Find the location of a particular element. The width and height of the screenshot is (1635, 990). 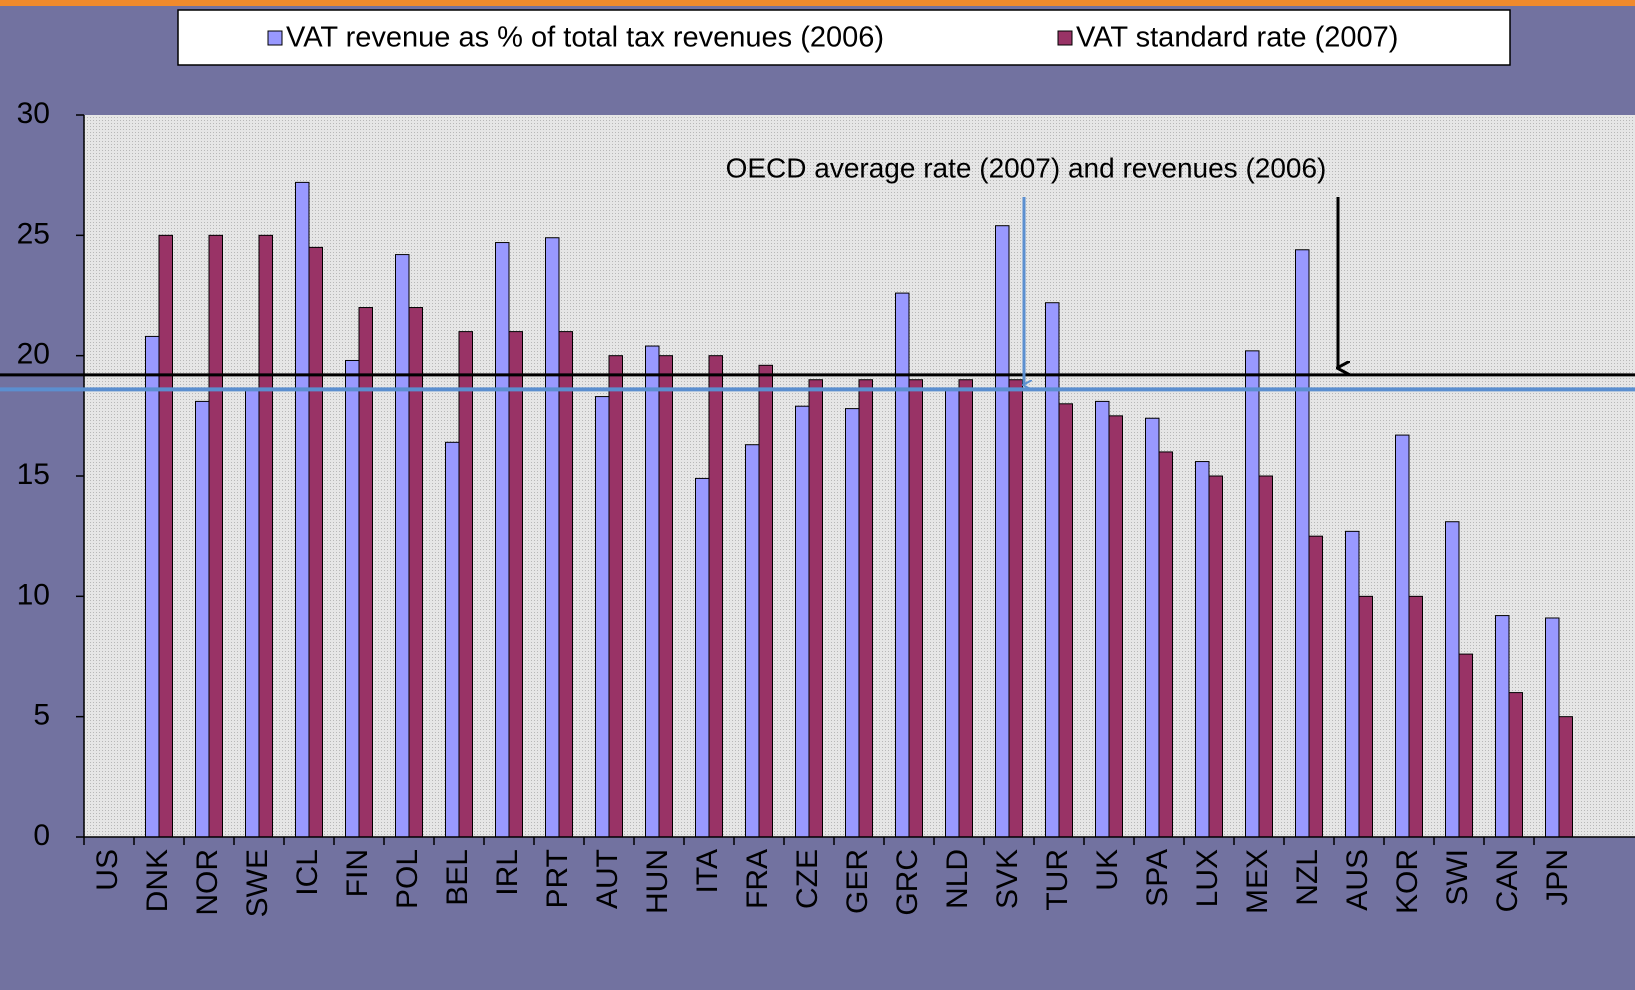

x-tick-label: FIN is located at coordinates (357, 873).